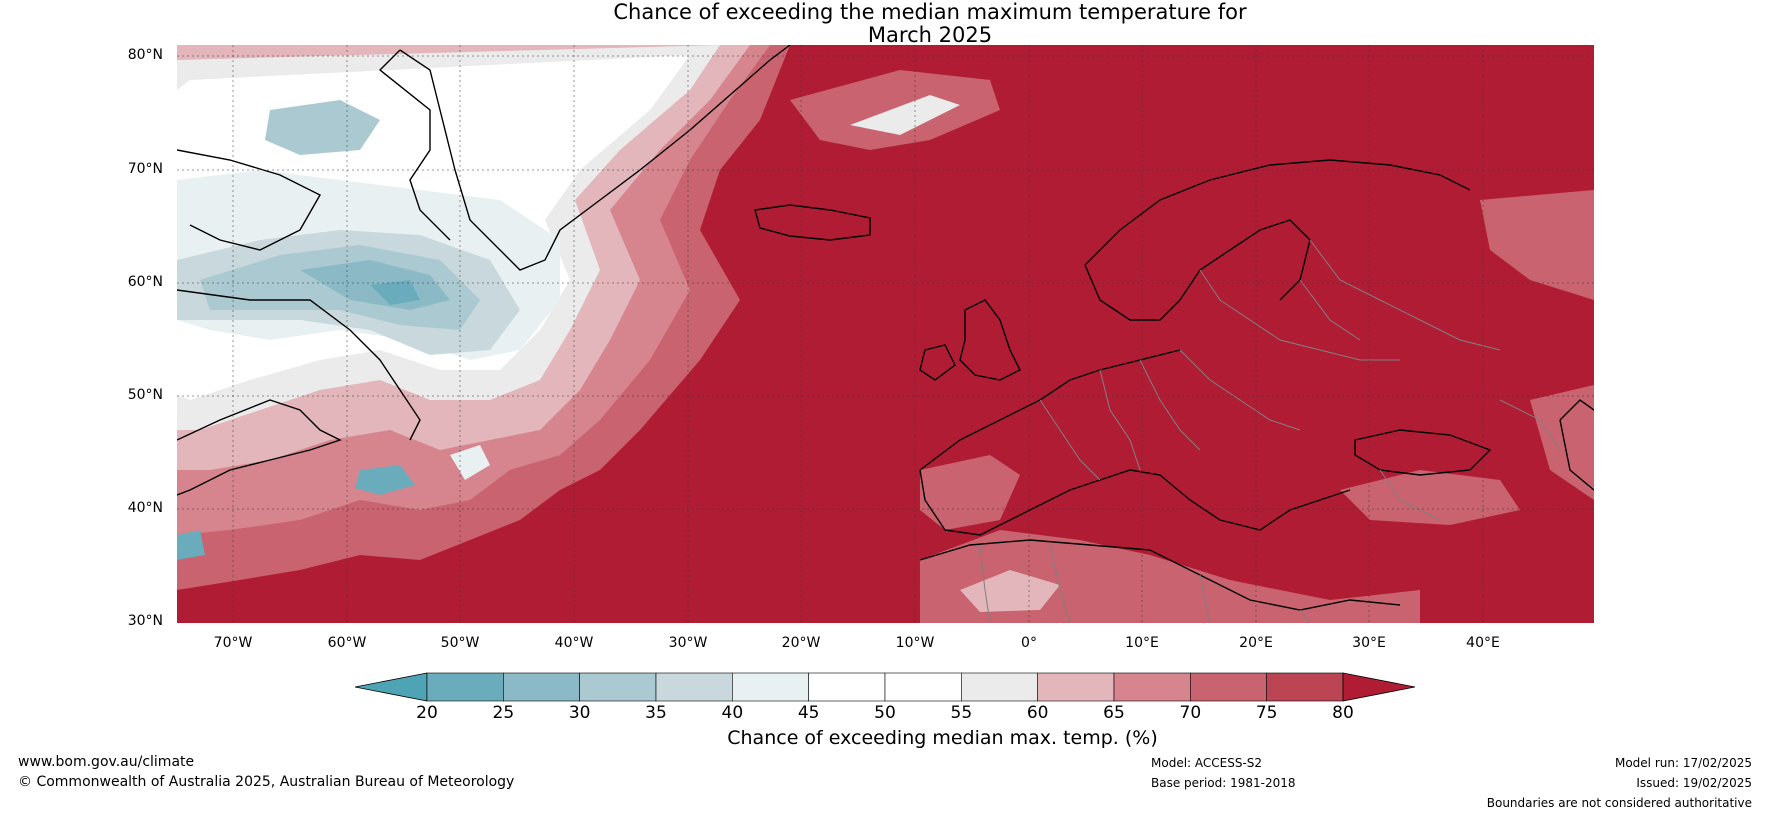 The width and height of the screenshot is (1770, 816). Describe the element at coordinates (1266, 713) in the screenshot. I see `colorbar-tick-label: 75` at that location.